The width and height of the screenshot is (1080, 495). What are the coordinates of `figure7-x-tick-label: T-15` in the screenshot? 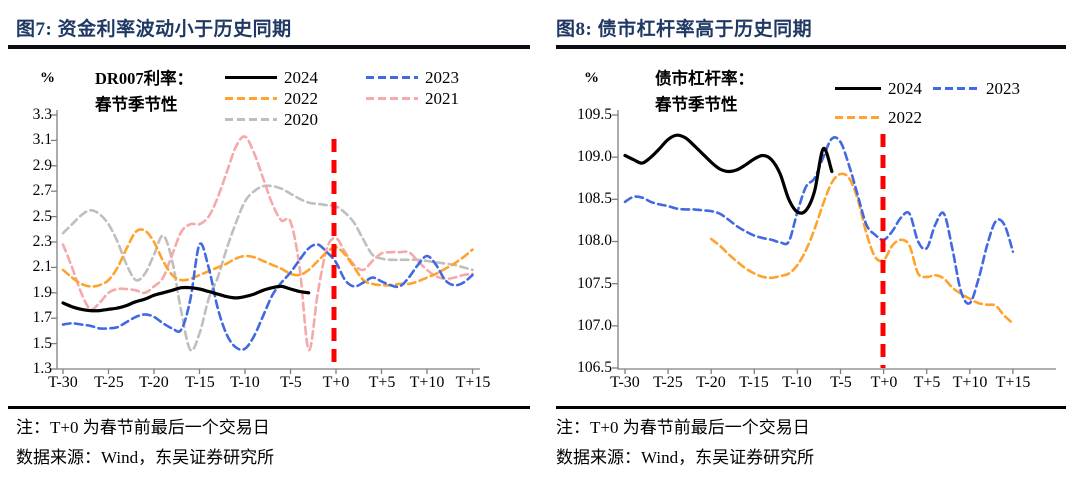 It's located at (200, 382).